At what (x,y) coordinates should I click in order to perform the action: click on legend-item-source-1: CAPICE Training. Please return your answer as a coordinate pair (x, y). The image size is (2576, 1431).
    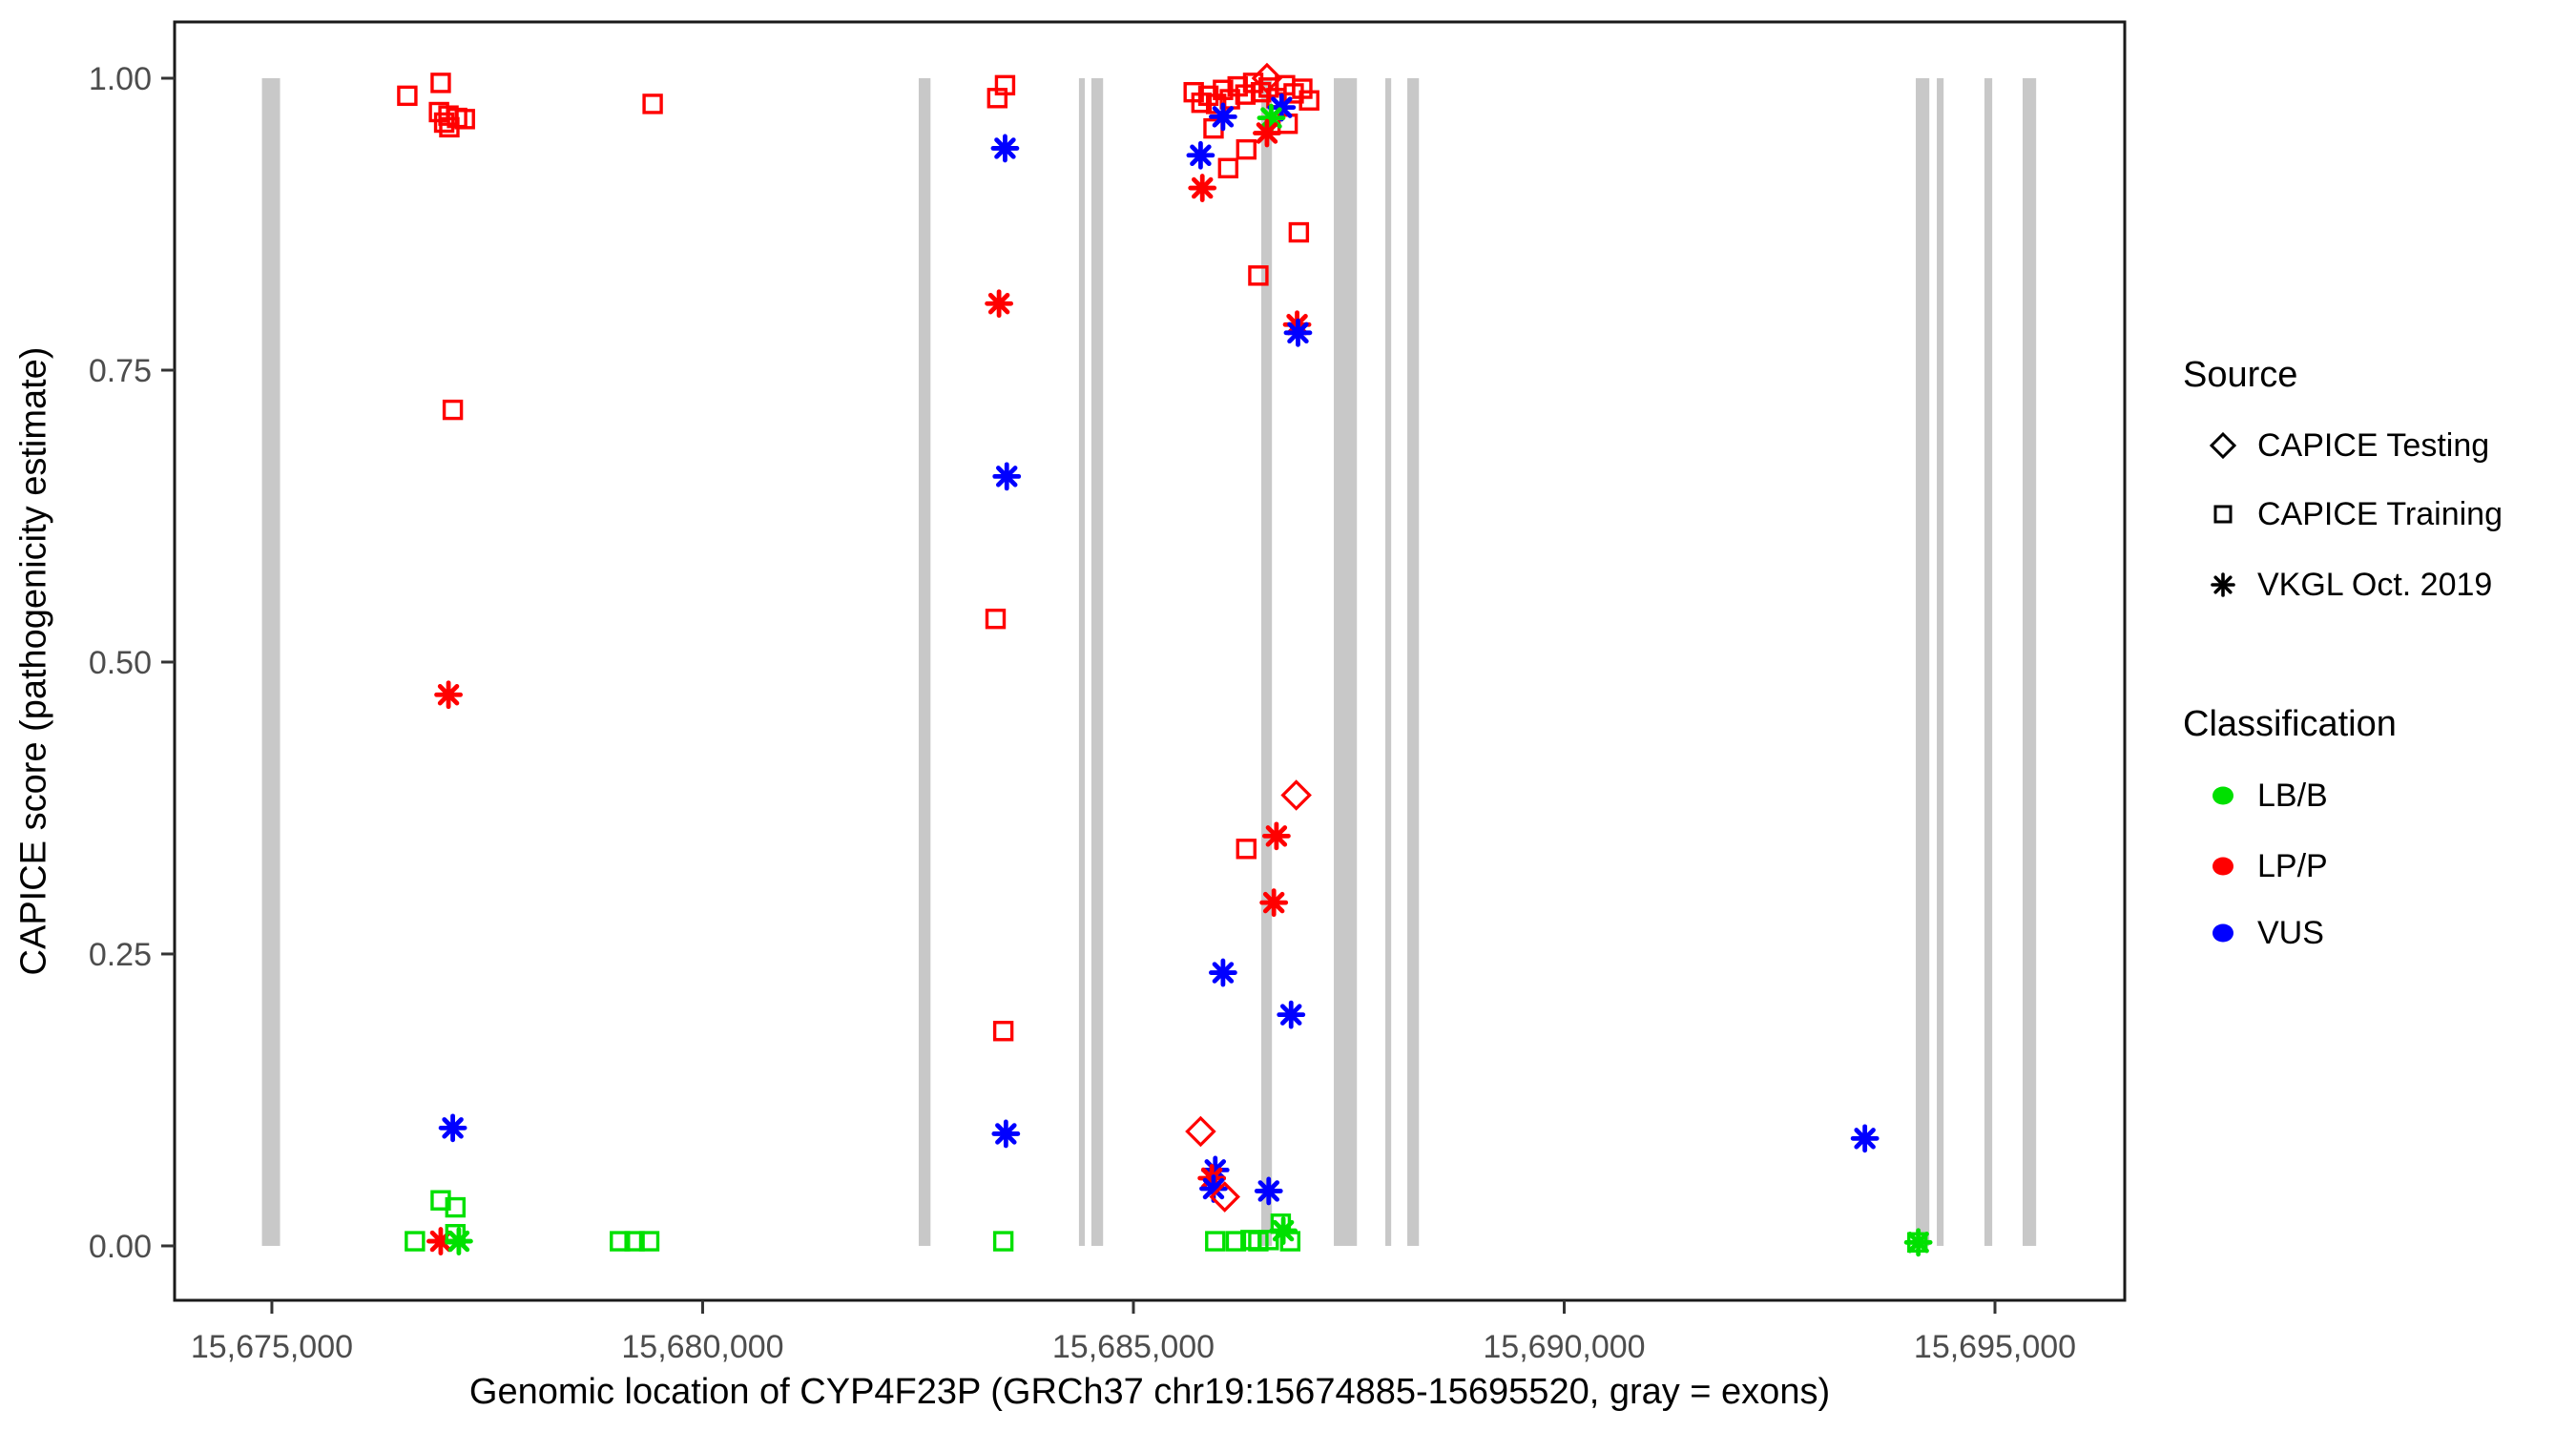
    Looking at the image, I should click on (2350, 514).